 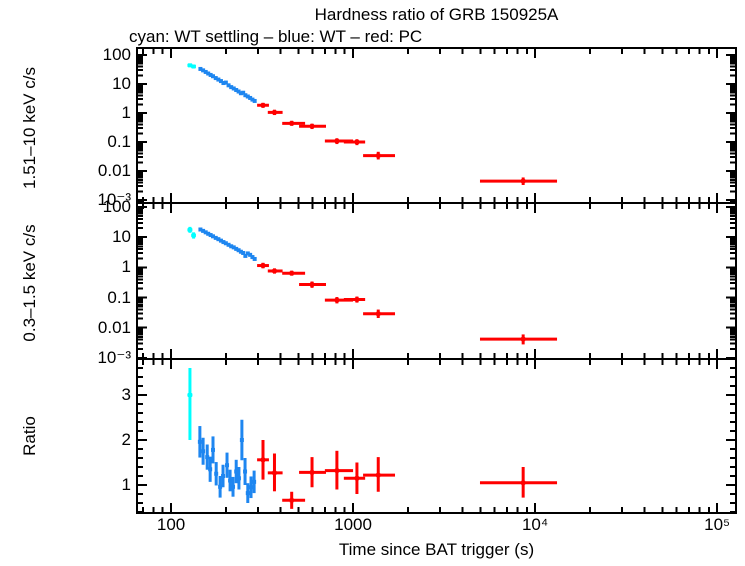 I want to click on y-tick-label-hard-band: 100, so click(x=116, y=54).